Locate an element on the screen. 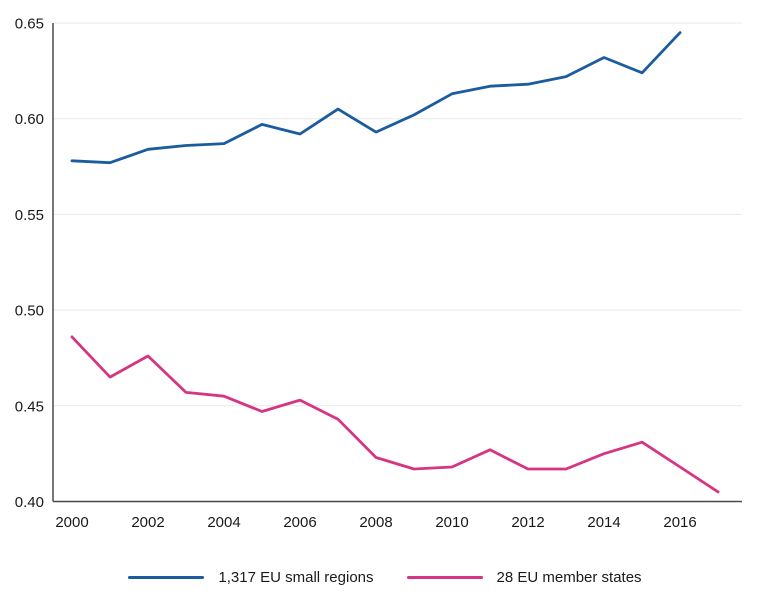 This screenshot has width=770, height=605. y-tick-label: 0.45 is located at coordinates (29, 406).